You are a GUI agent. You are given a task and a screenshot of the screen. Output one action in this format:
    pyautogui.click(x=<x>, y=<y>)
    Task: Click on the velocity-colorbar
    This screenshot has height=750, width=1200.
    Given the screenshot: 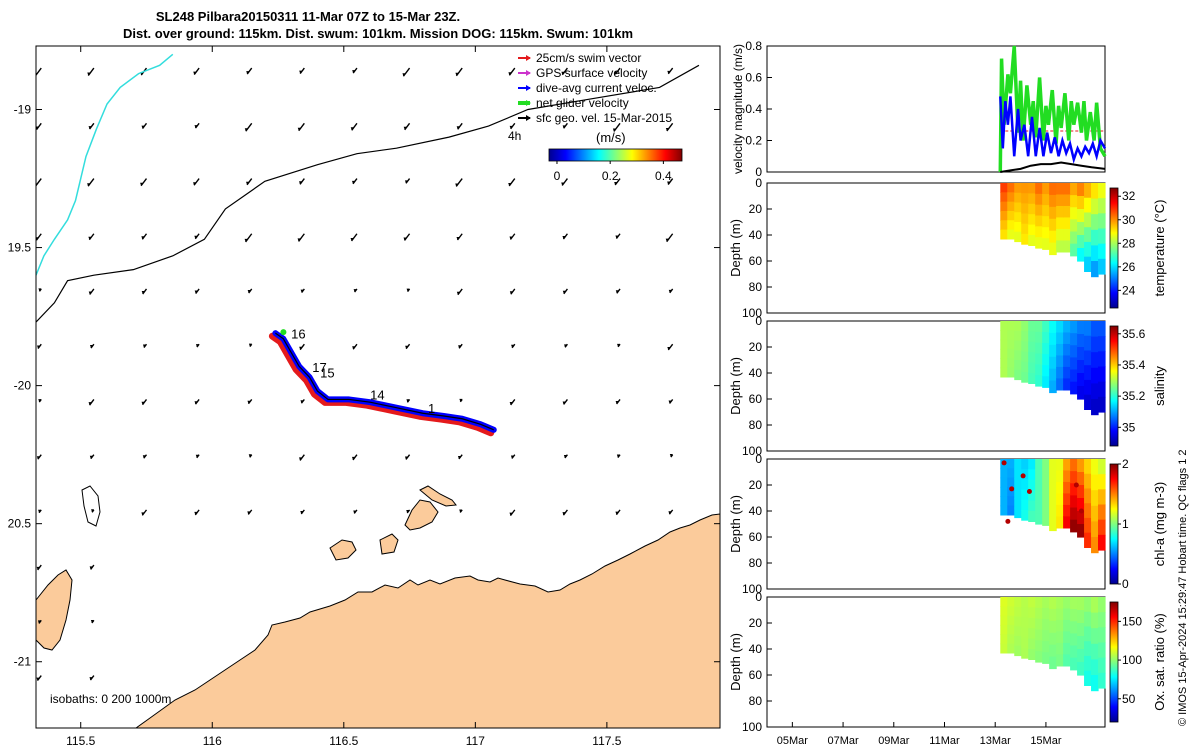 What is the action you would take?
    pyautogui.click(x=615, y=155)
    